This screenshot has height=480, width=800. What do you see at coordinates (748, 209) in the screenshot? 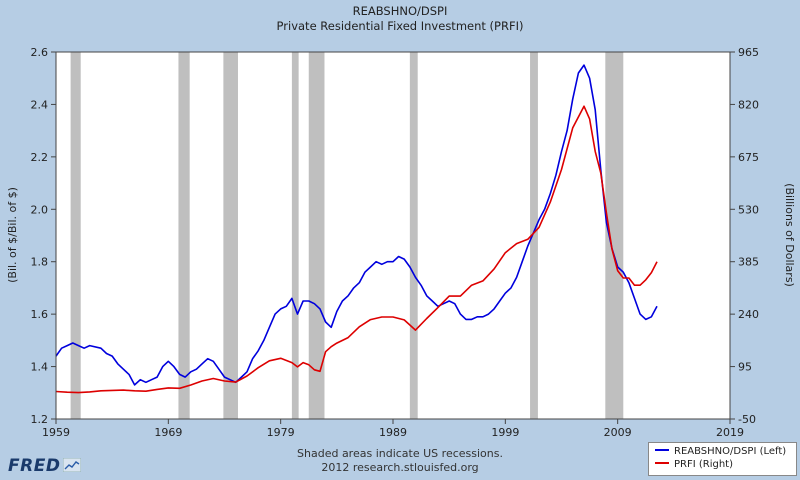
I see `y-right-tick-label: 530` at bounding box center [748, 209].